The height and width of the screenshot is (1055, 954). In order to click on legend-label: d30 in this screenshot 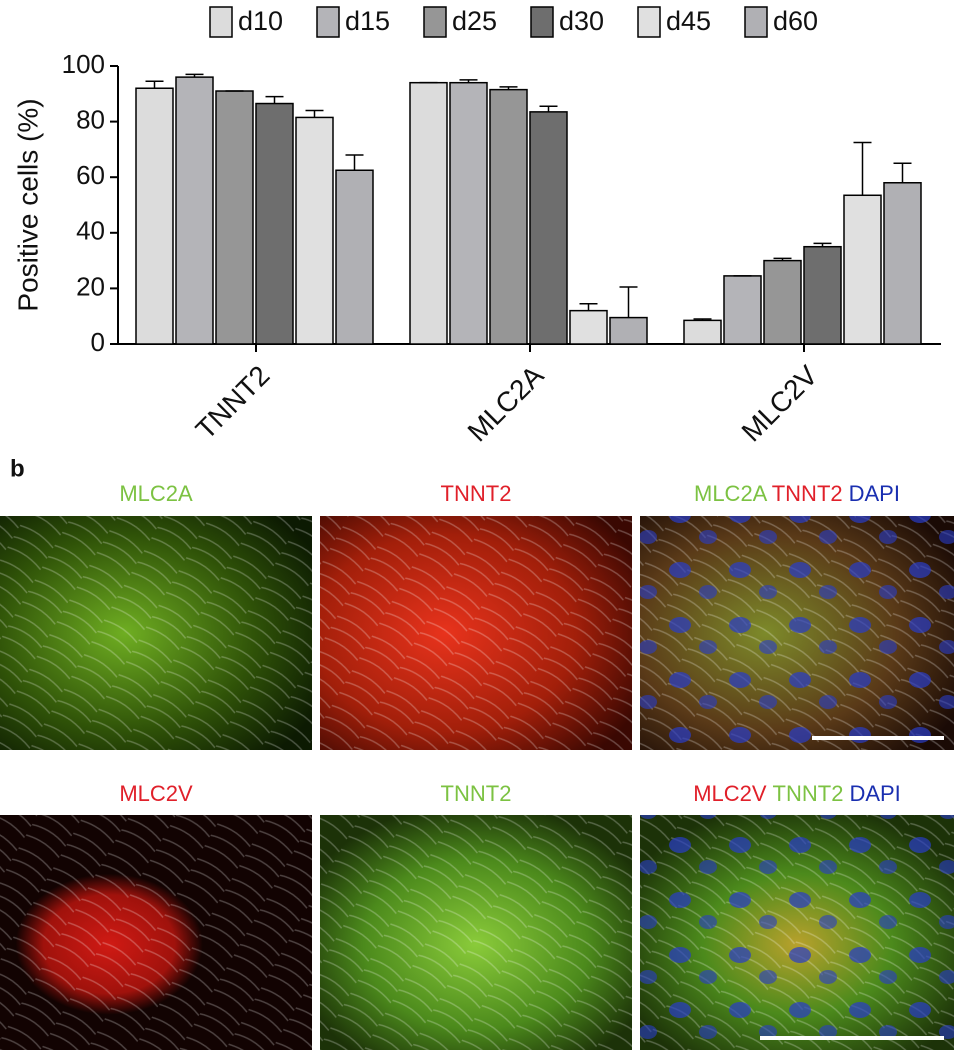, I will do `click(581, 21)`.